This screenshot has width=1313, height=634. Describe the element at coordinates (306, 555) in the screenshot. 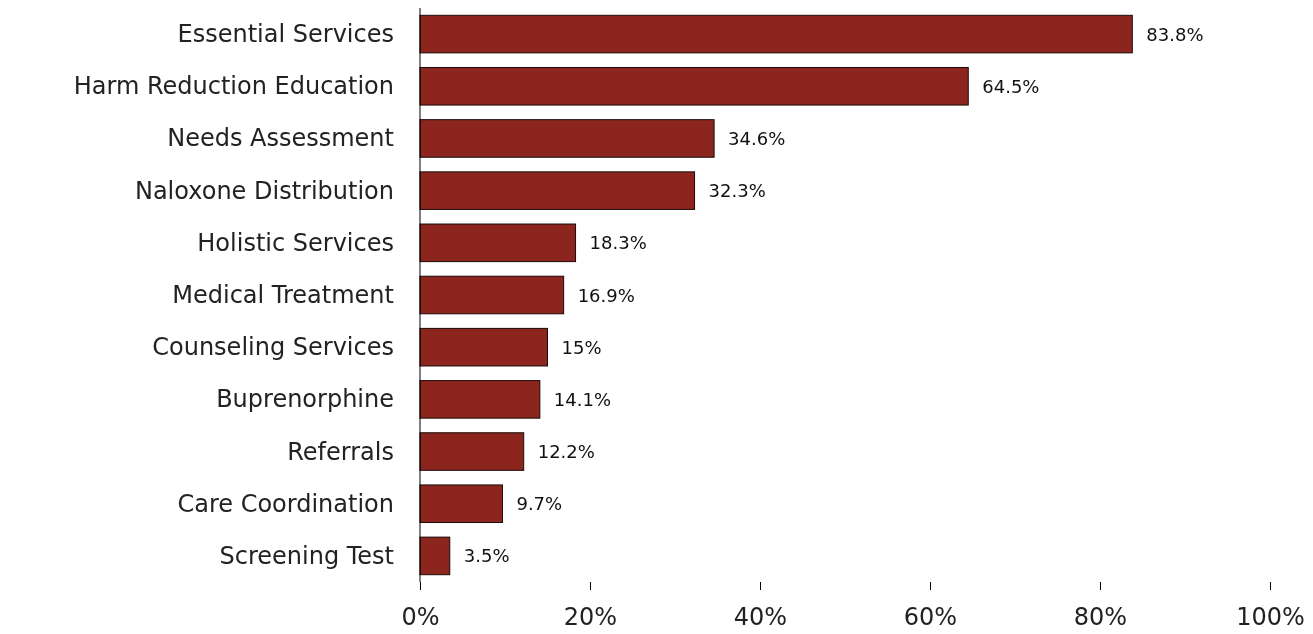

I see `y-tick-label: Screening Test` at that location.